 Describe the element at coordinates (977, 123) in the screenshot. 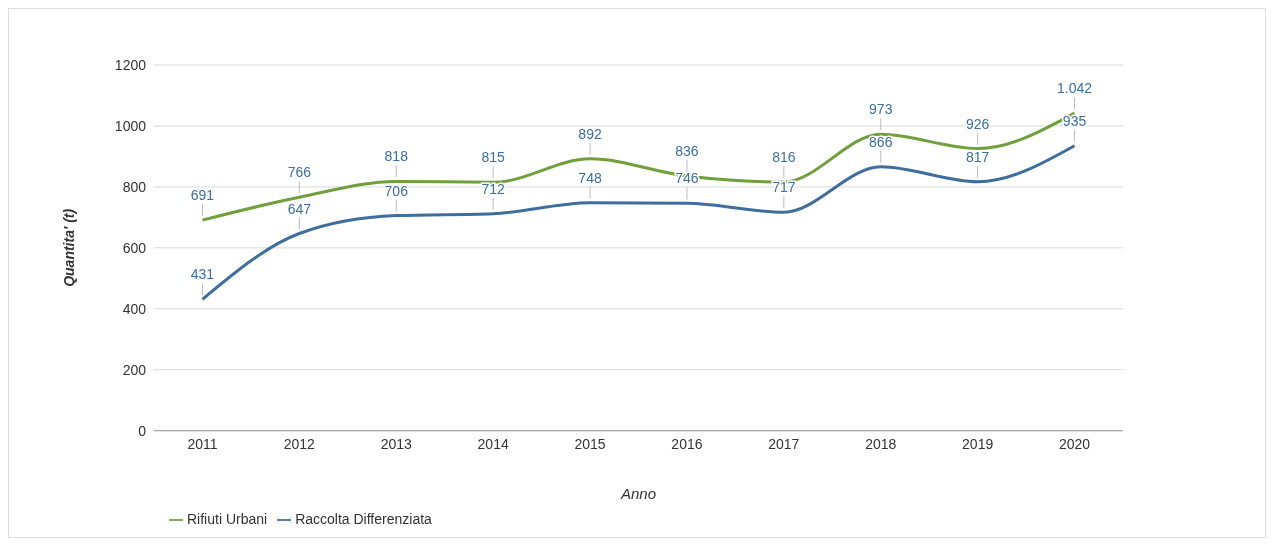

I see `data-label: 926` at that location.